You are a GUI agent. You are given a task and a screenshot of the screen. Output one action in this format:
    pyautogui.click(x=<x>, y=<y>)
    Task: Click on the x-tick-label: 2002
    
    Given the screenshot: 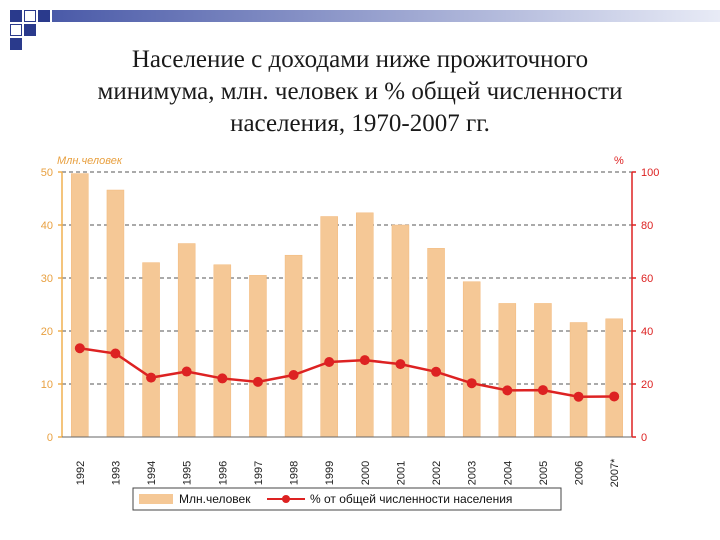 What is the action you would take?
    pyautogui.click(x=437, y=473)
    